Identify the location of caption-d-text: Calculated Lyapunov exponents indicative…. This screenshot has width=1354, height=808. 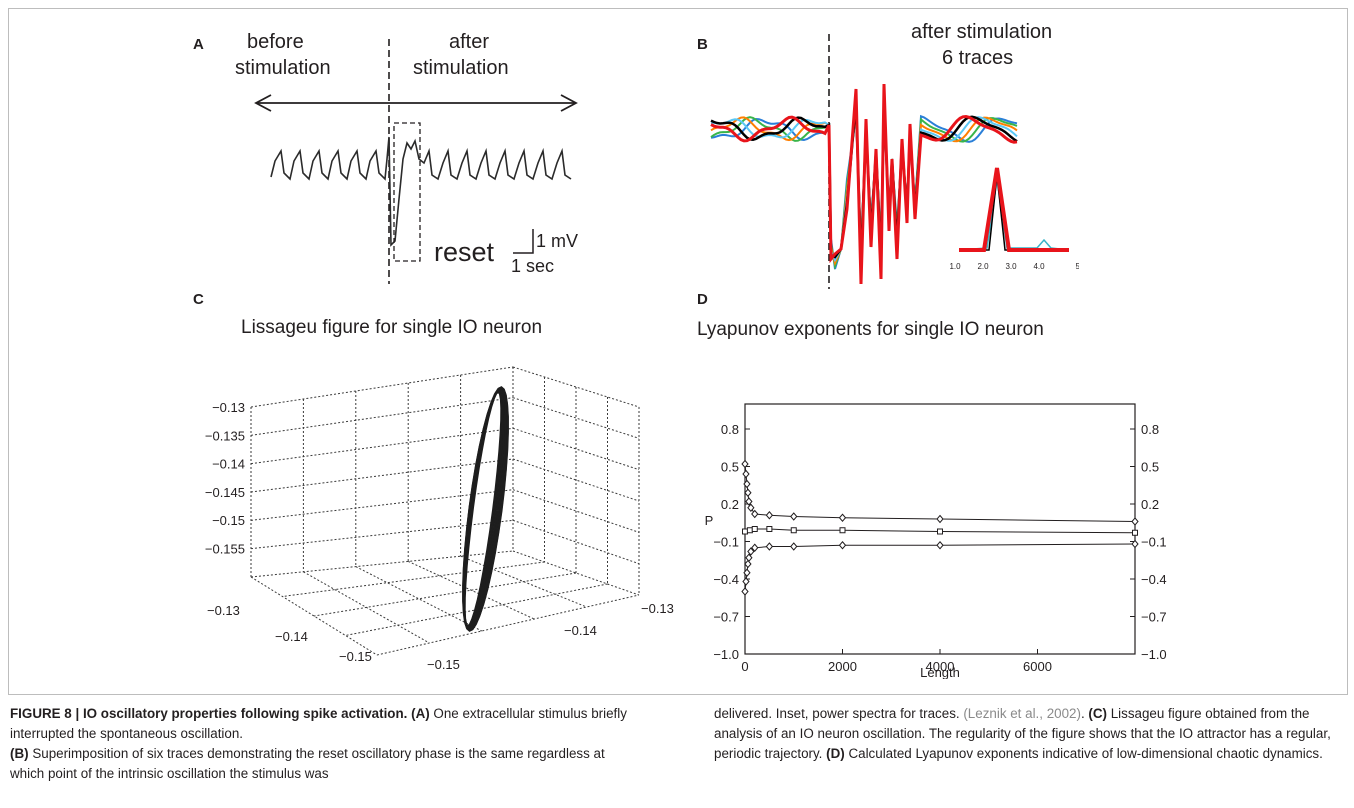
(1083, 753).